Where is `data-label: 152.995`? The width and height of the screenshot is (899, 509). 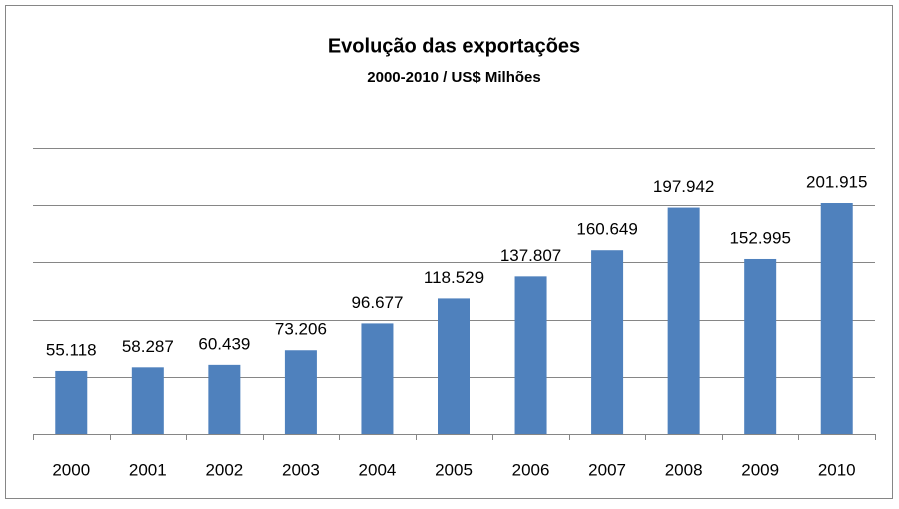
data-label: 152.995 is located at coordinates (759, 237).